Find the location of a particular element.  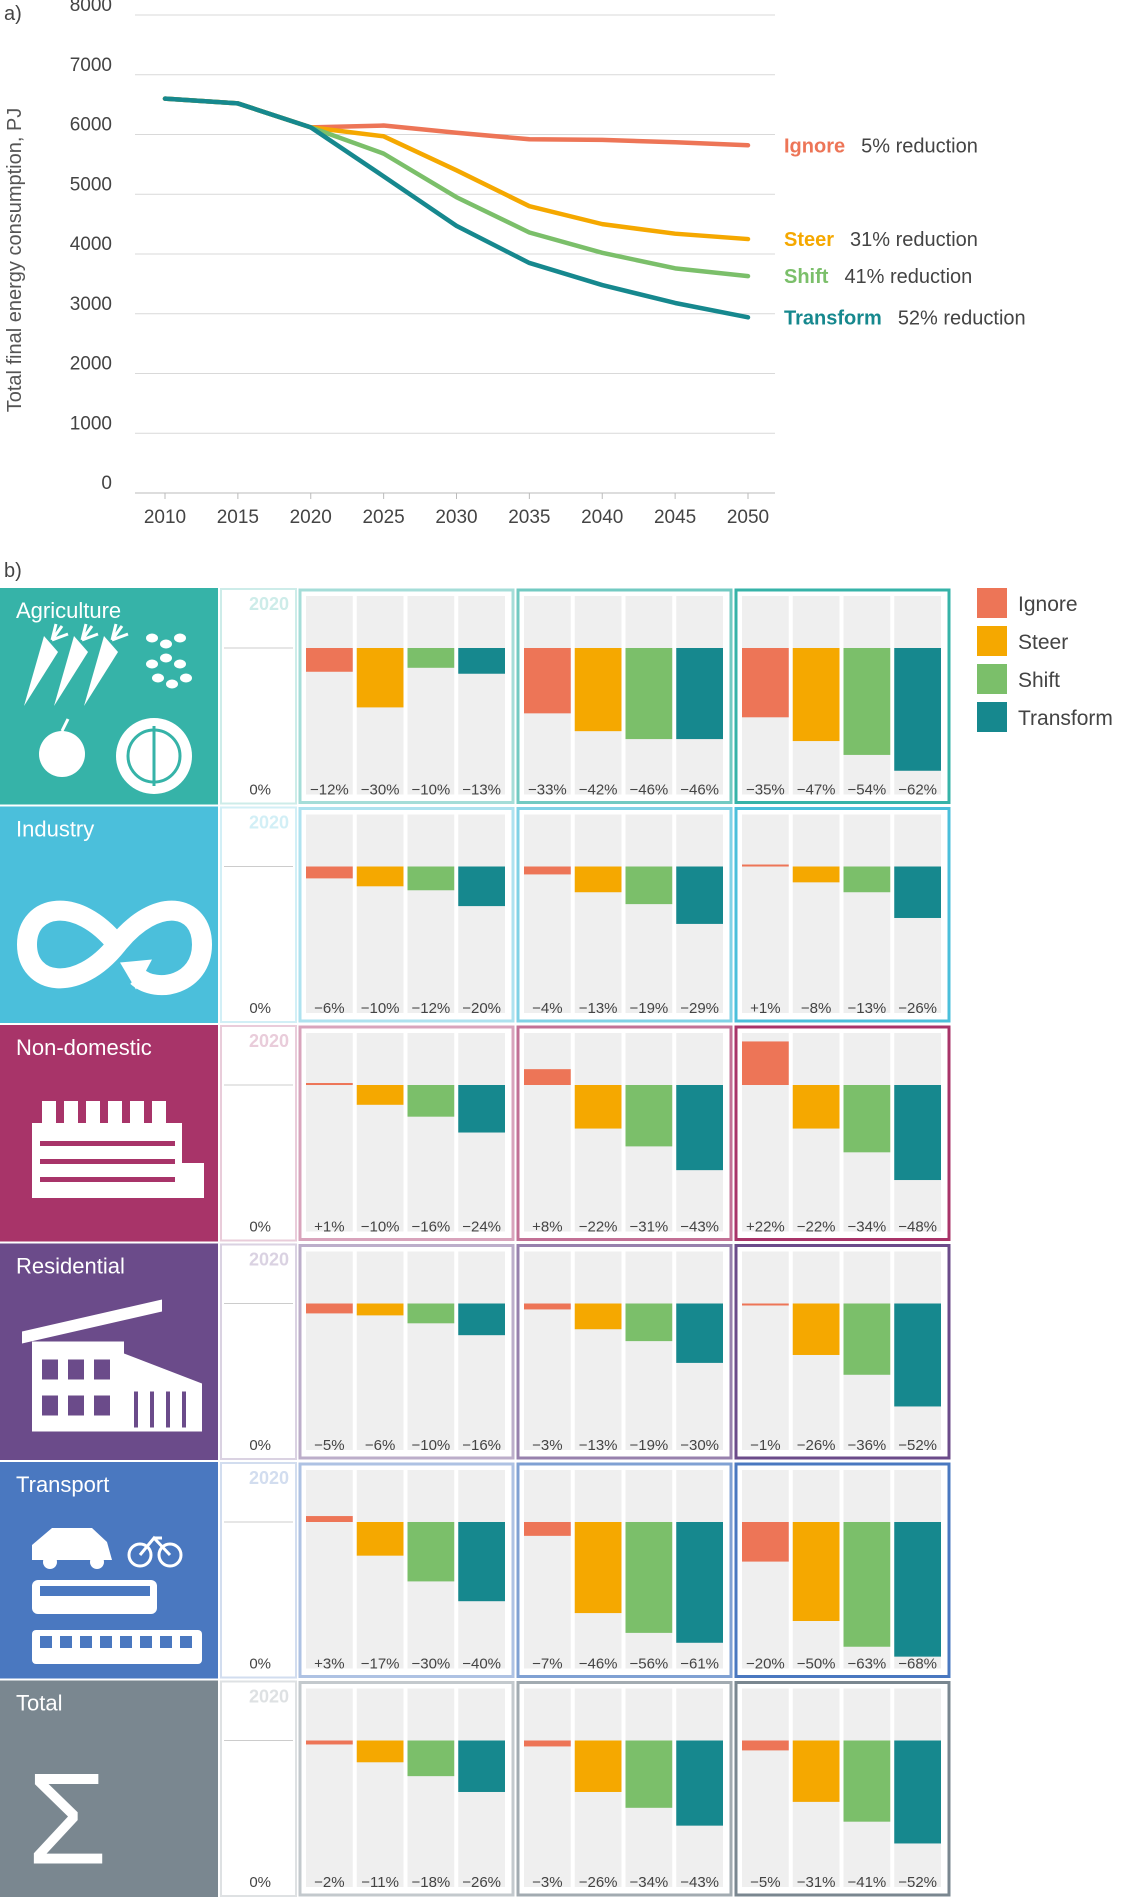

car-body is located at coordinates (72, 1544).